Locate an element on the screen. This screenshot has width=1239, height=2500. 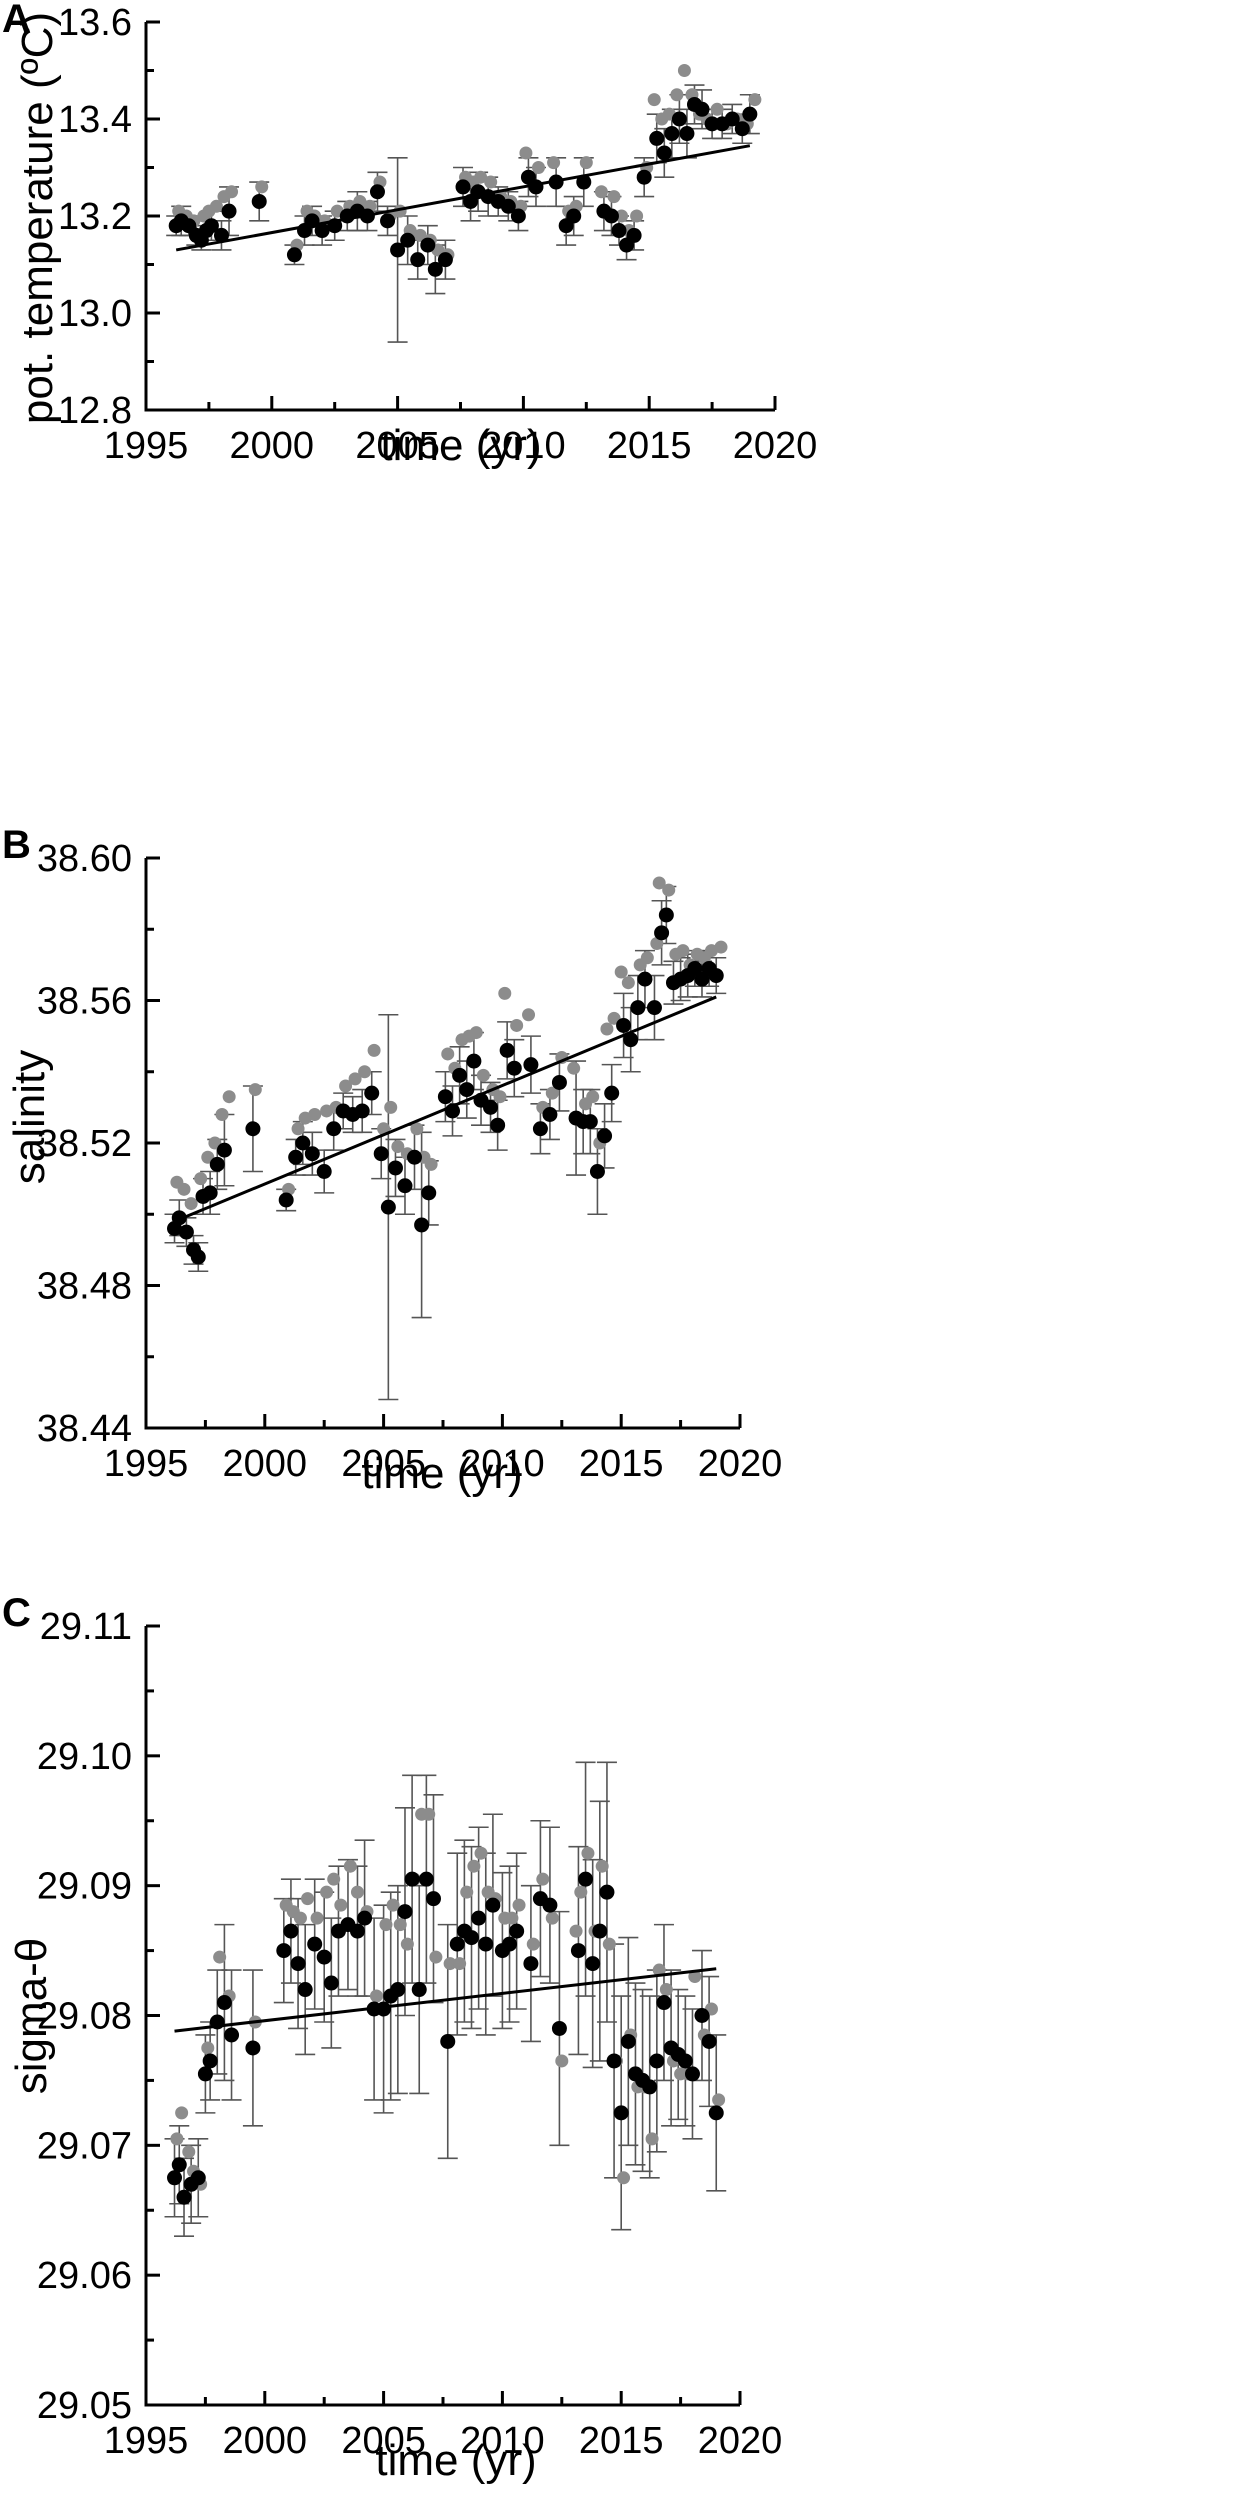
panel-a-error-bars is located at coordinates (463, 213).